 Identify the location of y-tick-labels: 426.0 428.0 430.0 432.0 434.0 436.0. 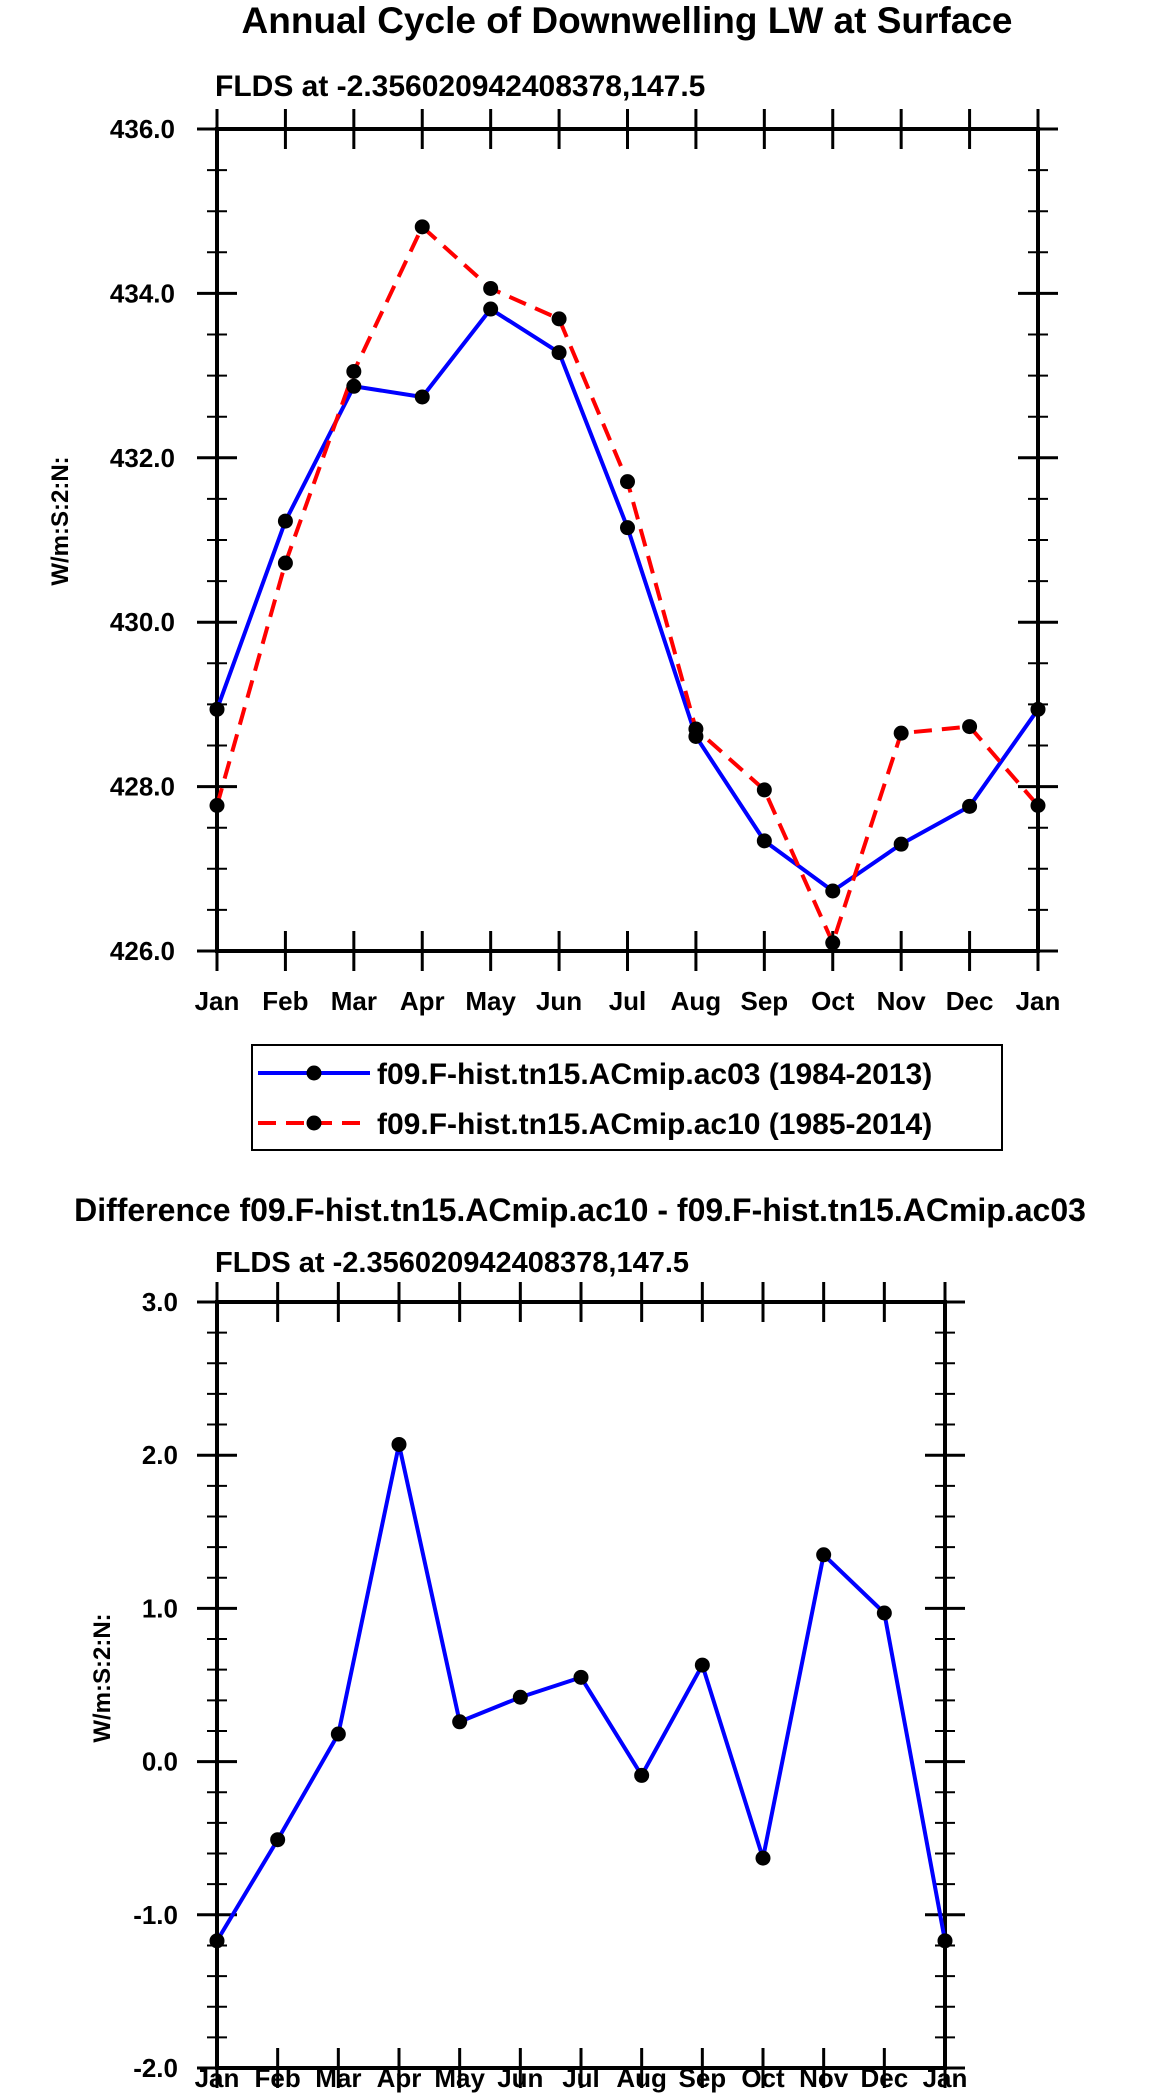
(142, 540).